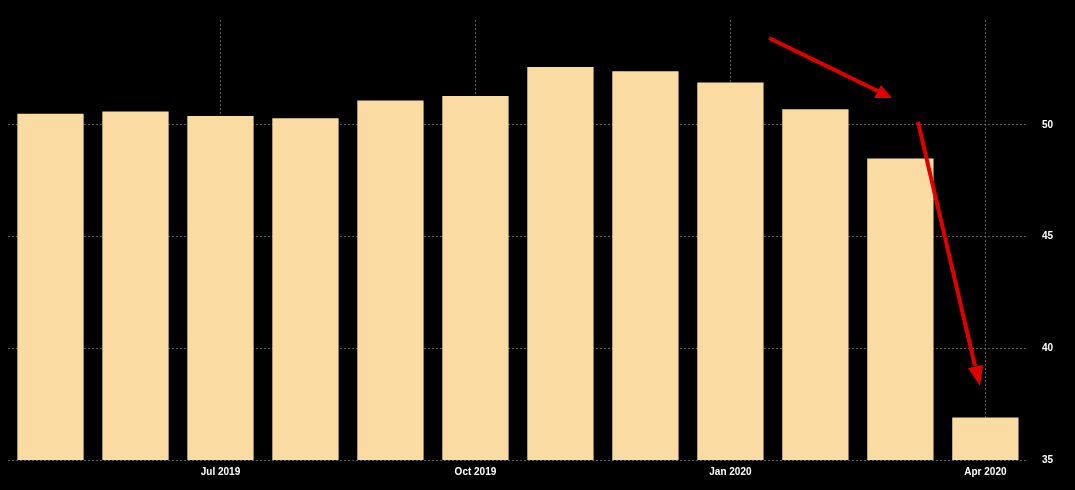 The width and height of the screenshot is (1075, 490). I want to click on y-tick-label: 45, so click(1047, 236).